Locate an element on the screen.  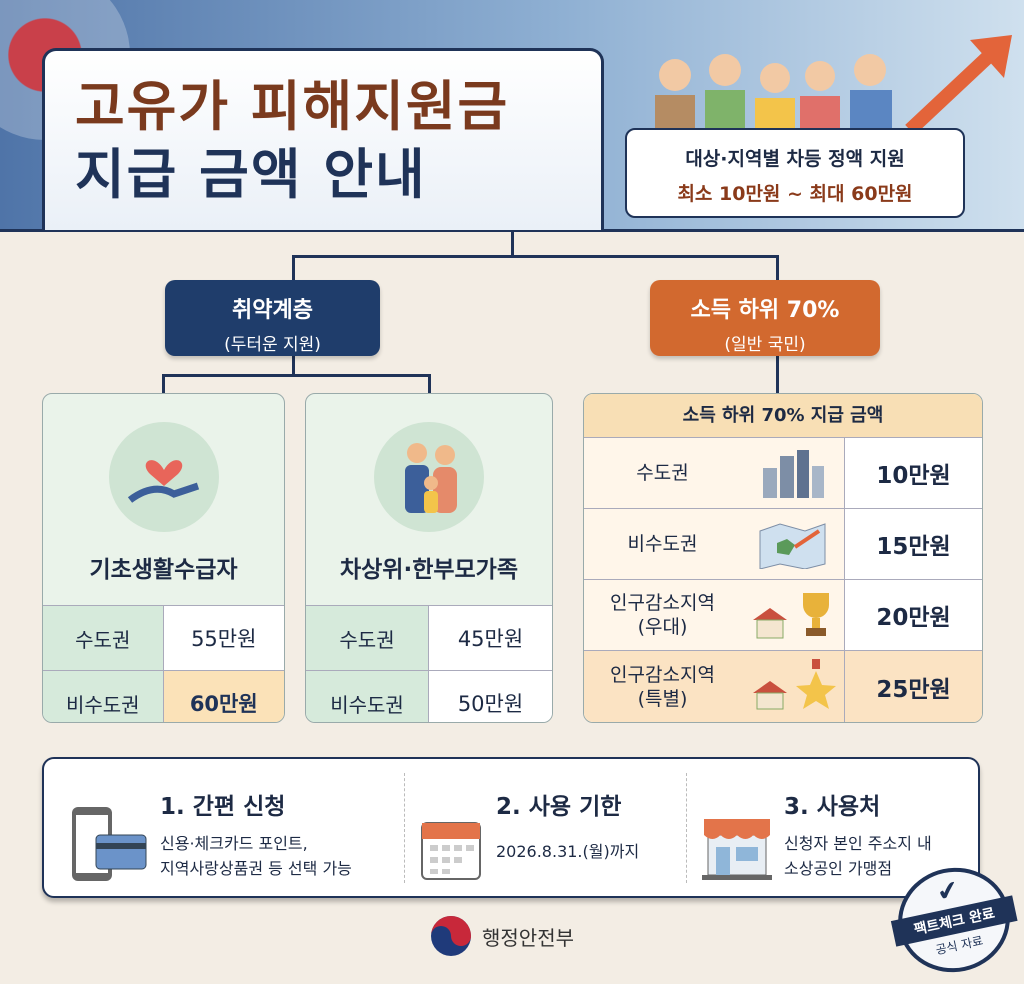
table-row: 수도권 45만원 is located at coordinates (429, 637).